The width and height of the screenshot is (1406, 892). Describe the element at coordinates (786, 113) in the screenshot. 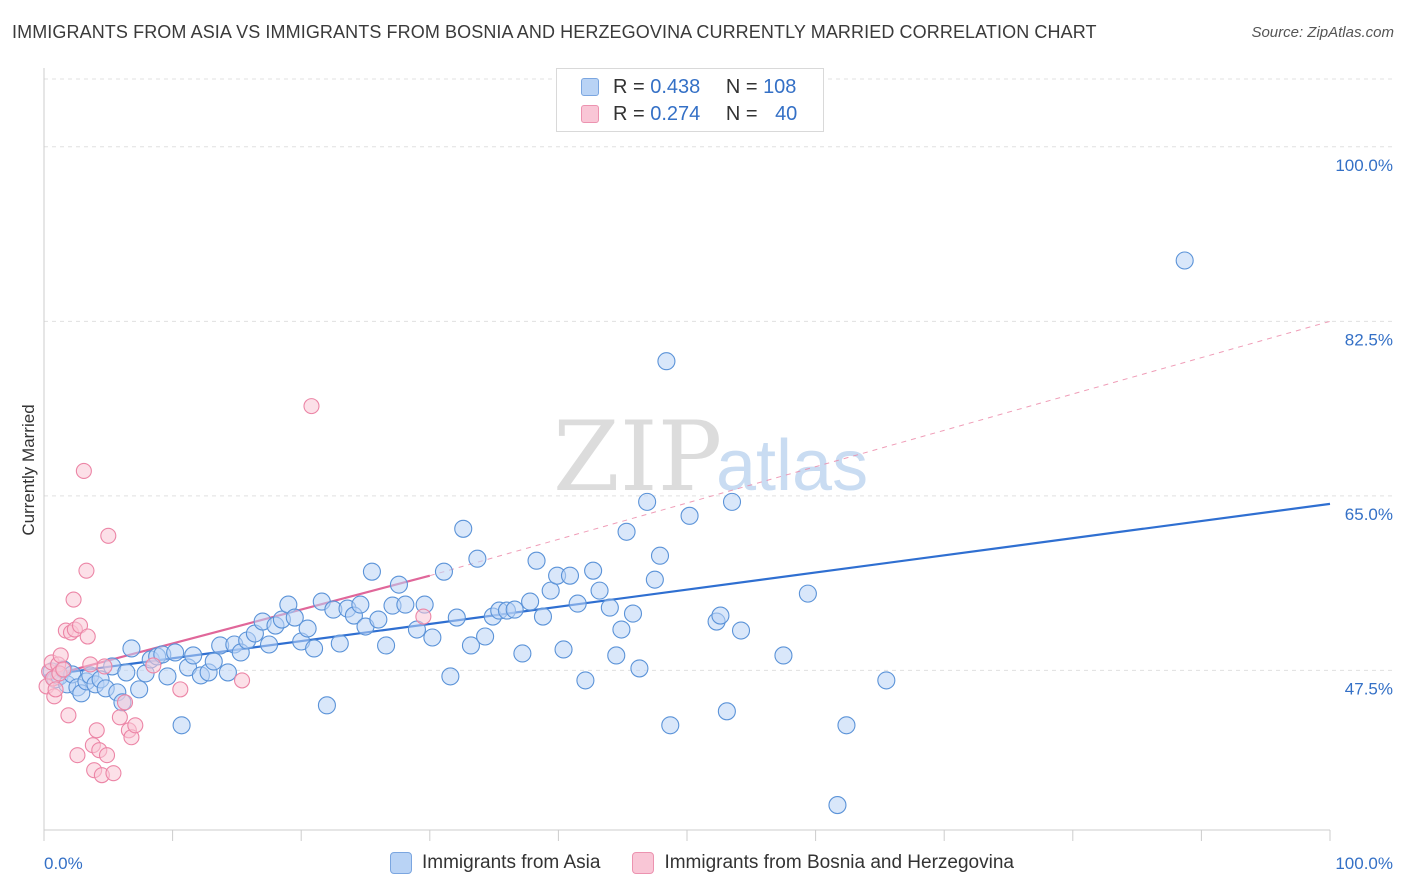

I see `n-value: 40` at that location.